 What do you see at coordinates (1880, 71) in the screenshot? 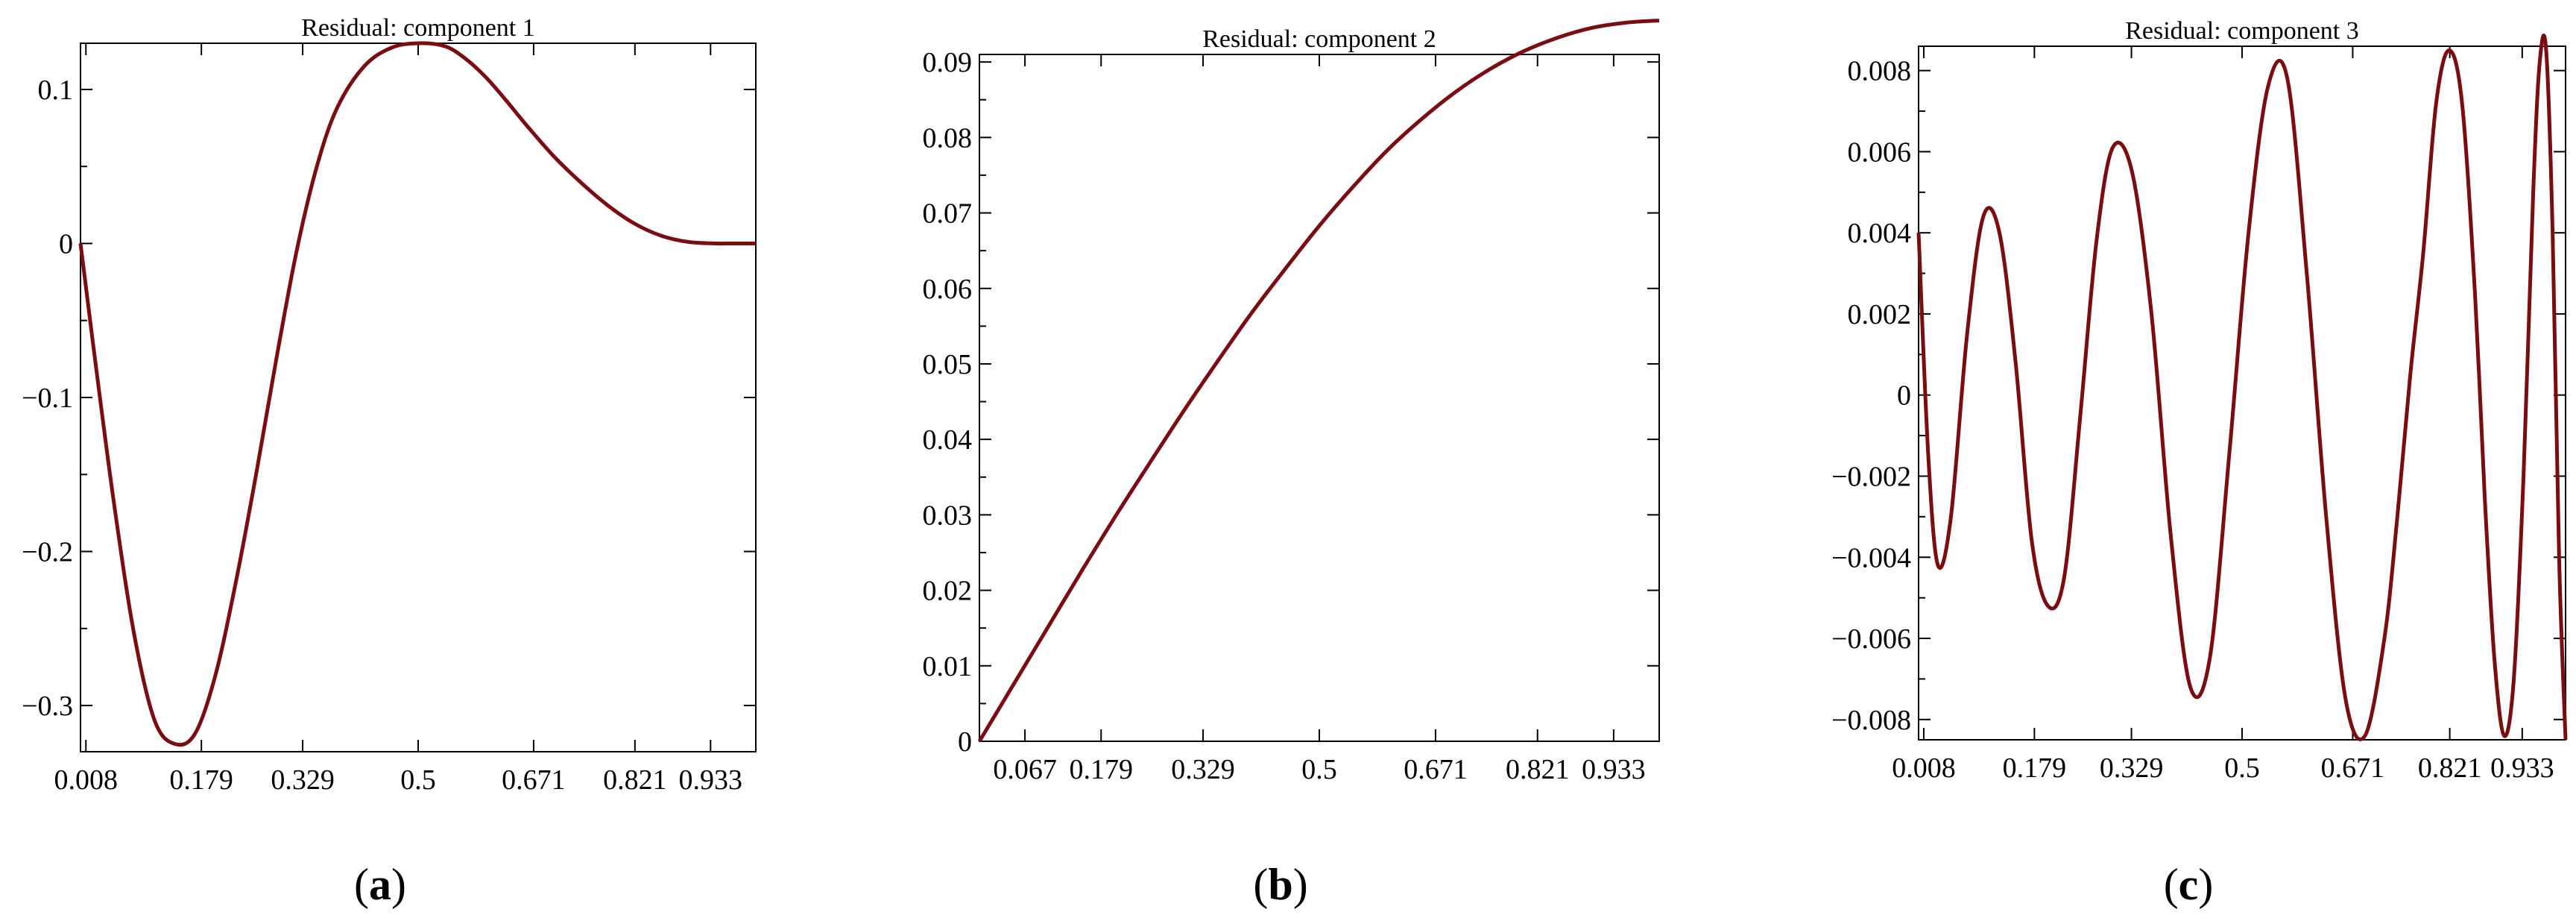
I see `y-tick-label: 0.008` at bounding box center [1880, 71].